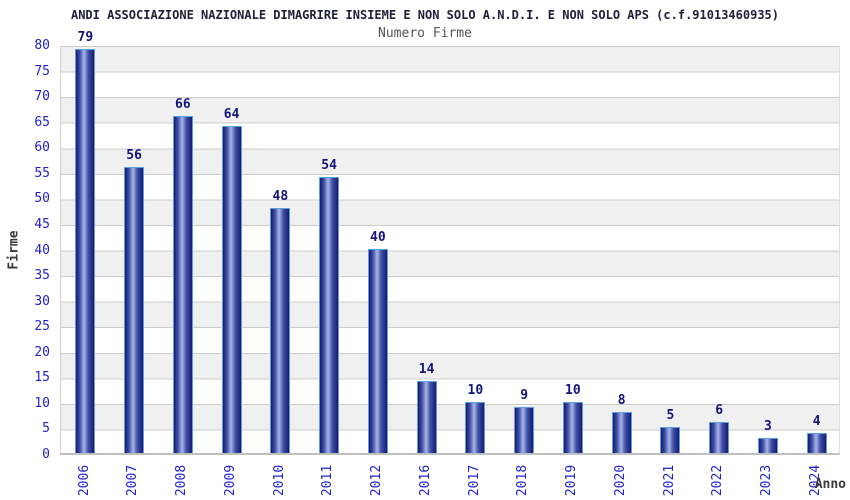  I want to click on value-label-2023: 3, so click(767, 426).